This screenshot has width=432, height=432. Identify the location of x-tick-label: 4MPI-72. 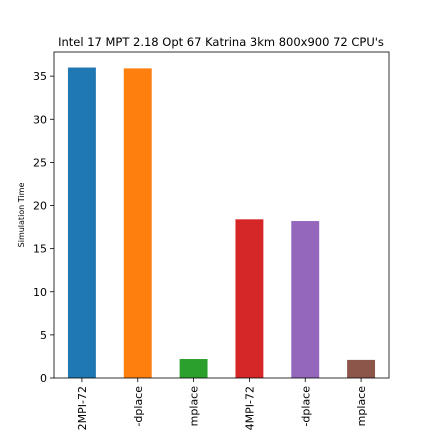
(249, 408).